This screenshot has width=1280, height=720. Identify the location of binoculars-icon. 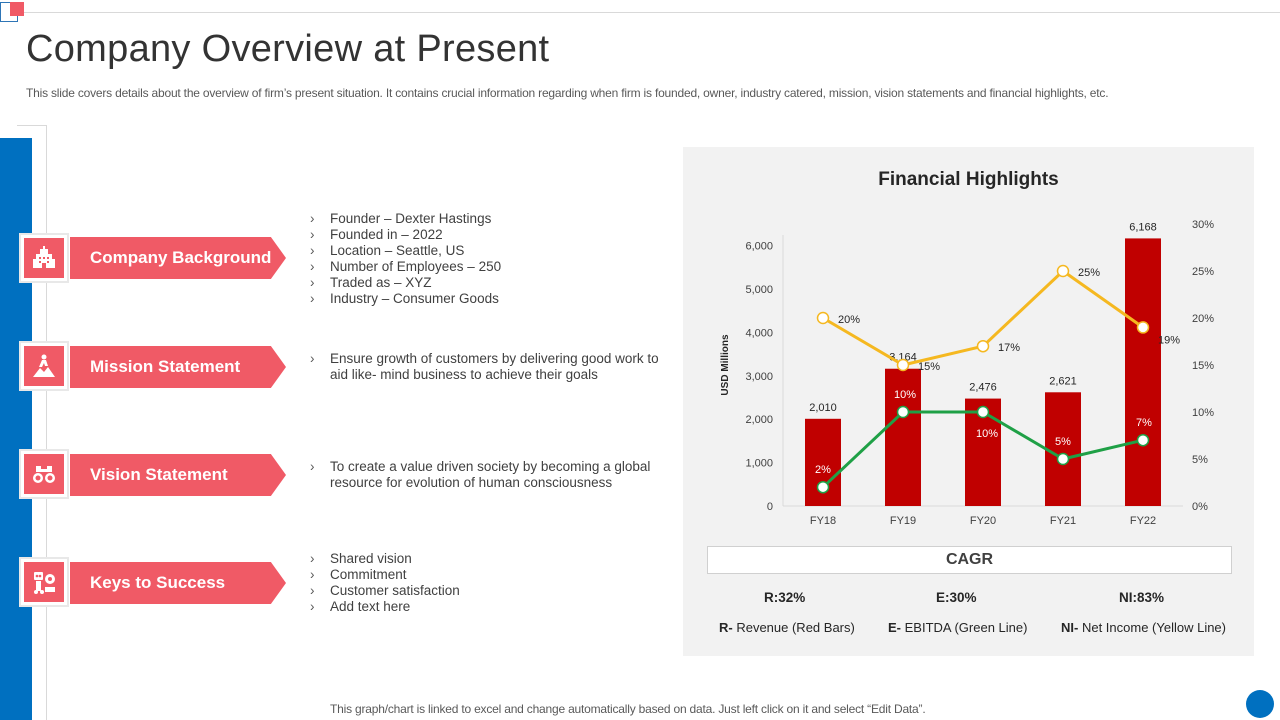
(44, 474).